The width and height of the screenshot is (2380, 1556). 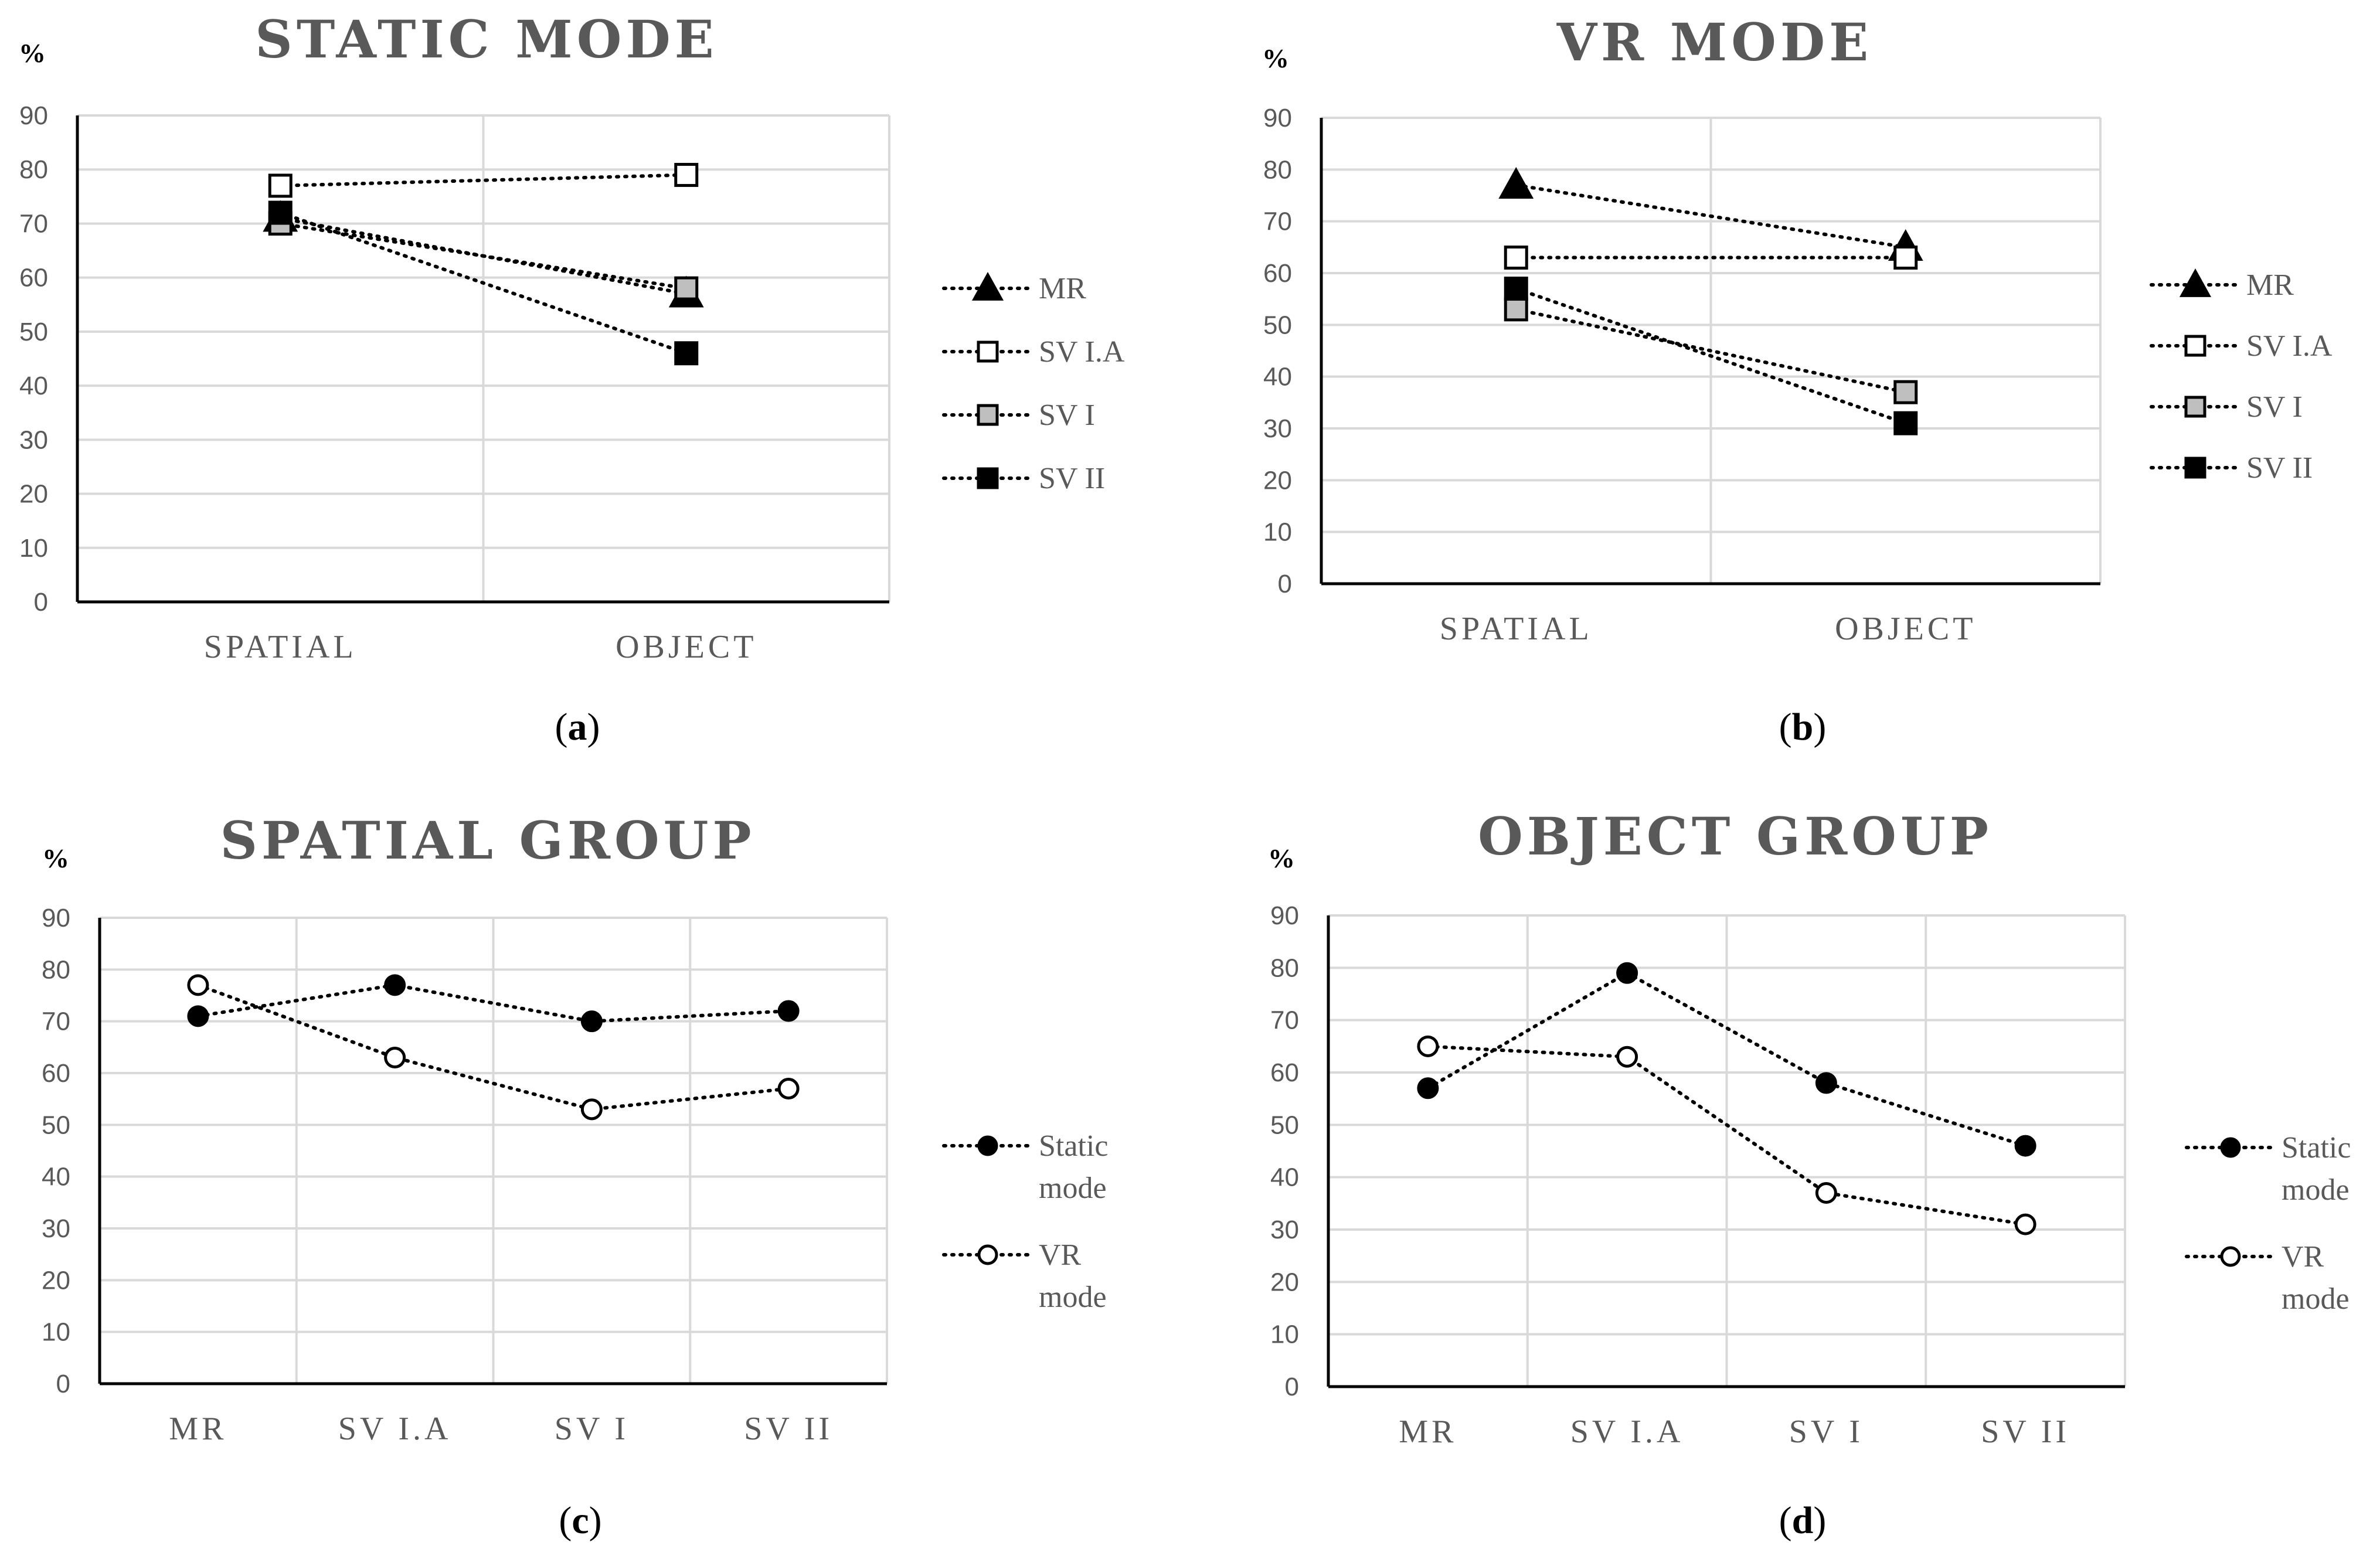 What do you see at coordinates (2226, 407) in the screenshot?
I see `legend-item: SV I` at bounding box center [2226, 407].